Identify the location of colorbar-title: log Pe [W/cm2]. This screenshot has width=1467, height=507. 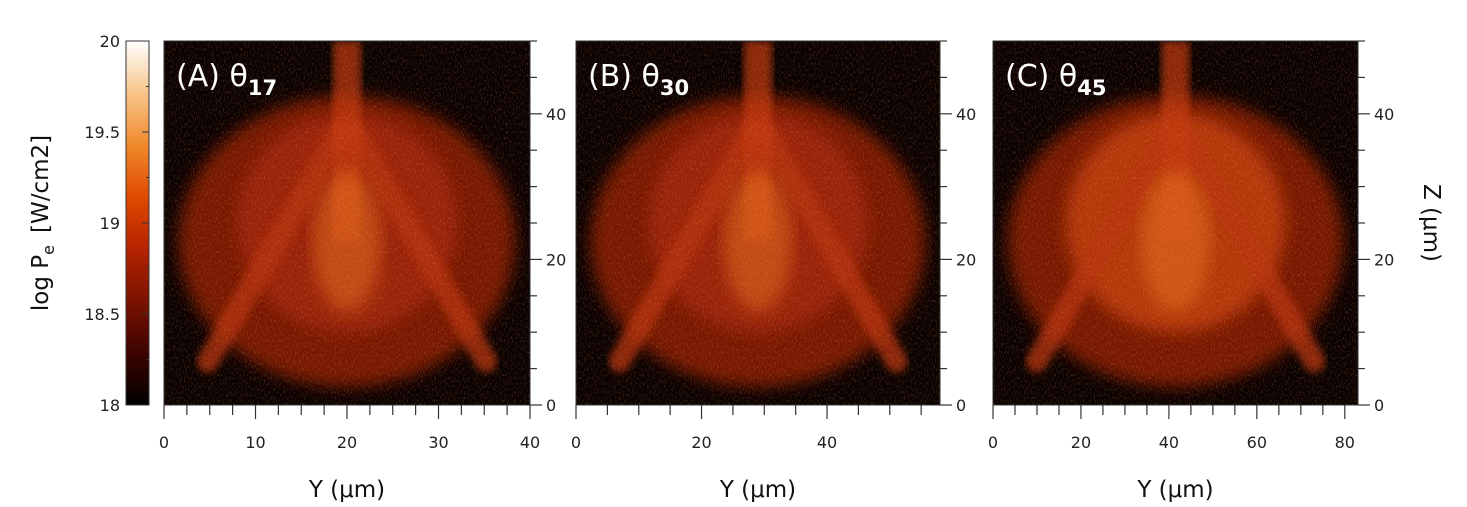
(43, 223).